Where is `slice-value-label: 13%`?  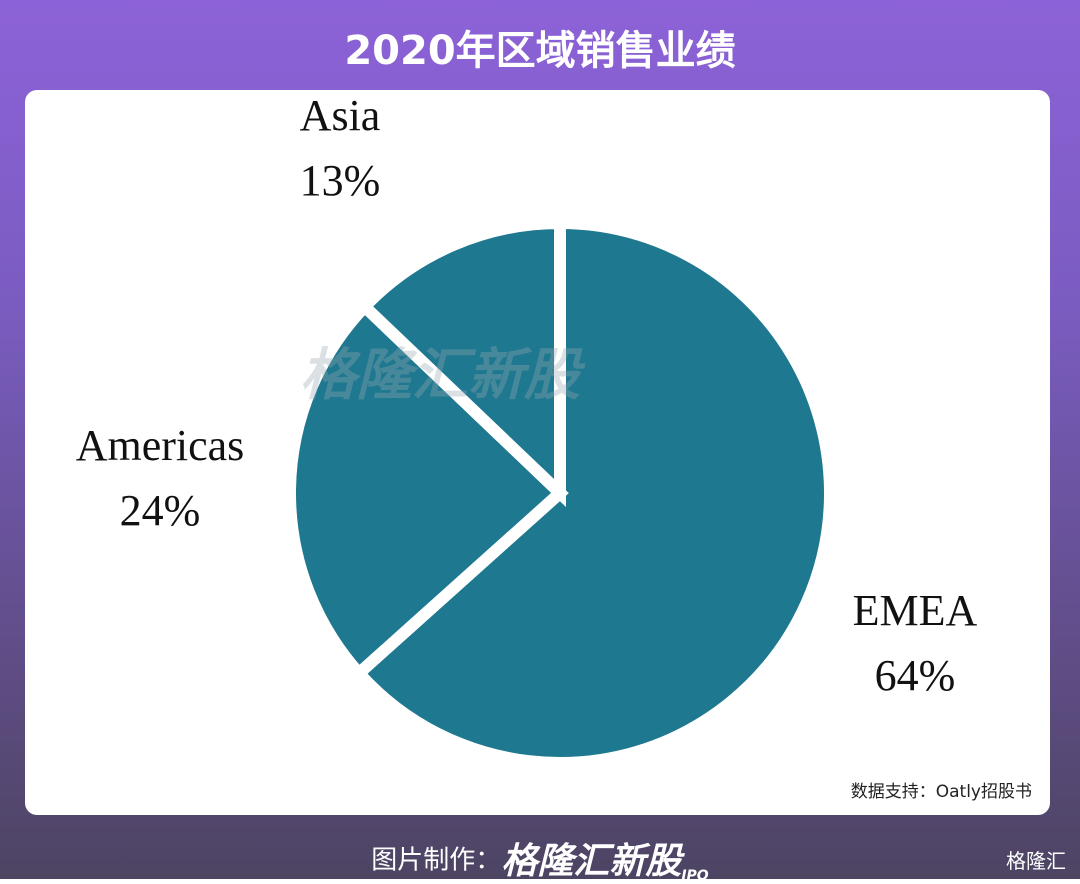
slice-value-label: 13% is located at coordinates (340, 180).